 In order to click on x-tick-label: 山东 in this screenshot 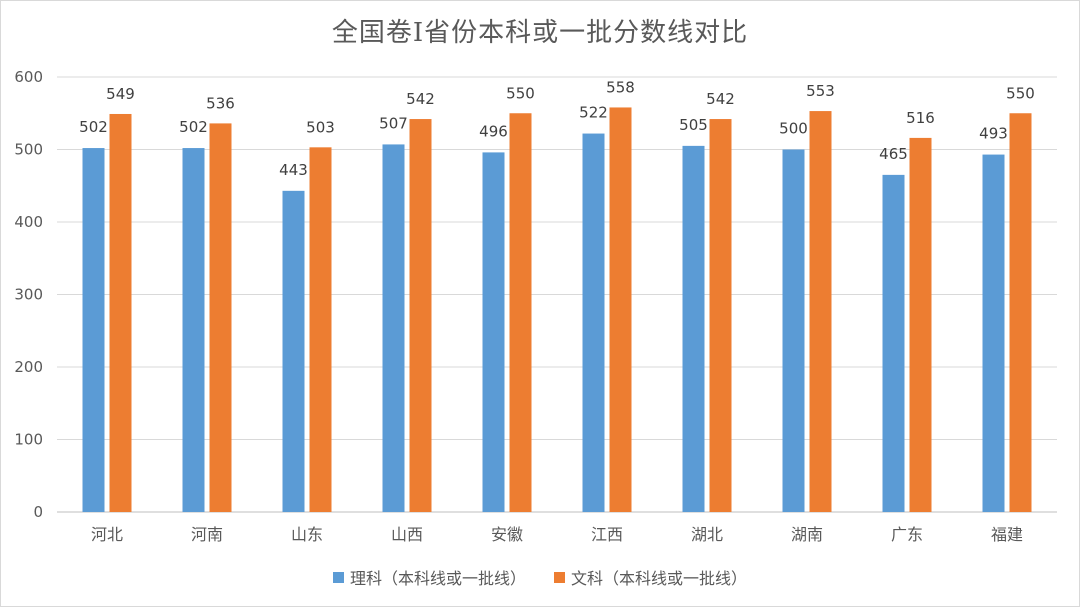, I will do `click(307, 534)`.